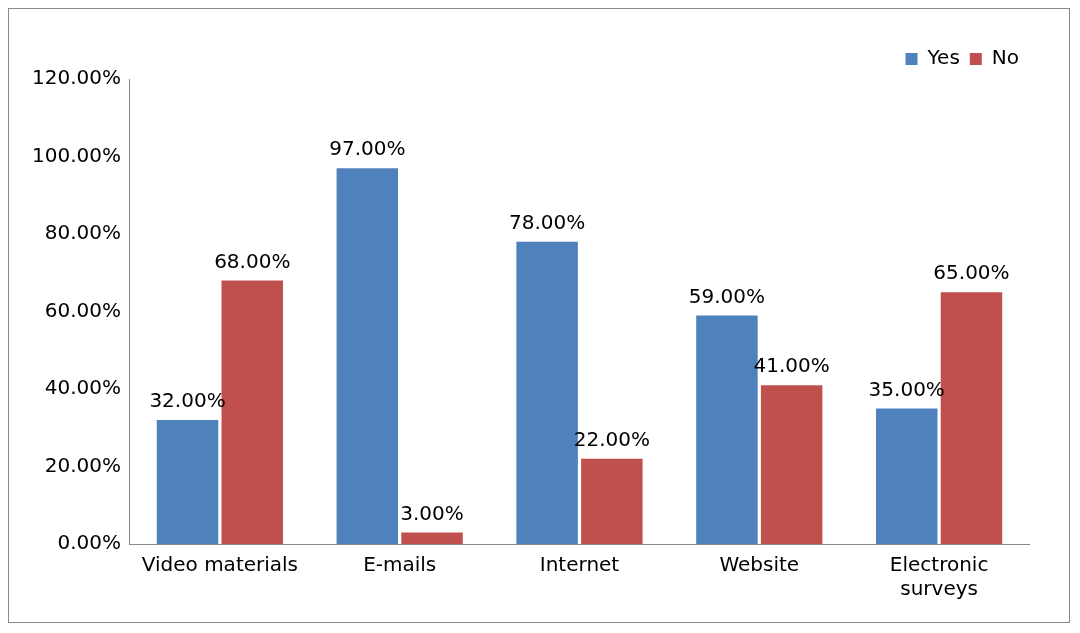 The width and height of the screenshot is (1080, 633). What do you see at coordinates (82, 309) in the screenshot?
I see `y-tick-label: 60.00%` at bounding box center [82, 309].